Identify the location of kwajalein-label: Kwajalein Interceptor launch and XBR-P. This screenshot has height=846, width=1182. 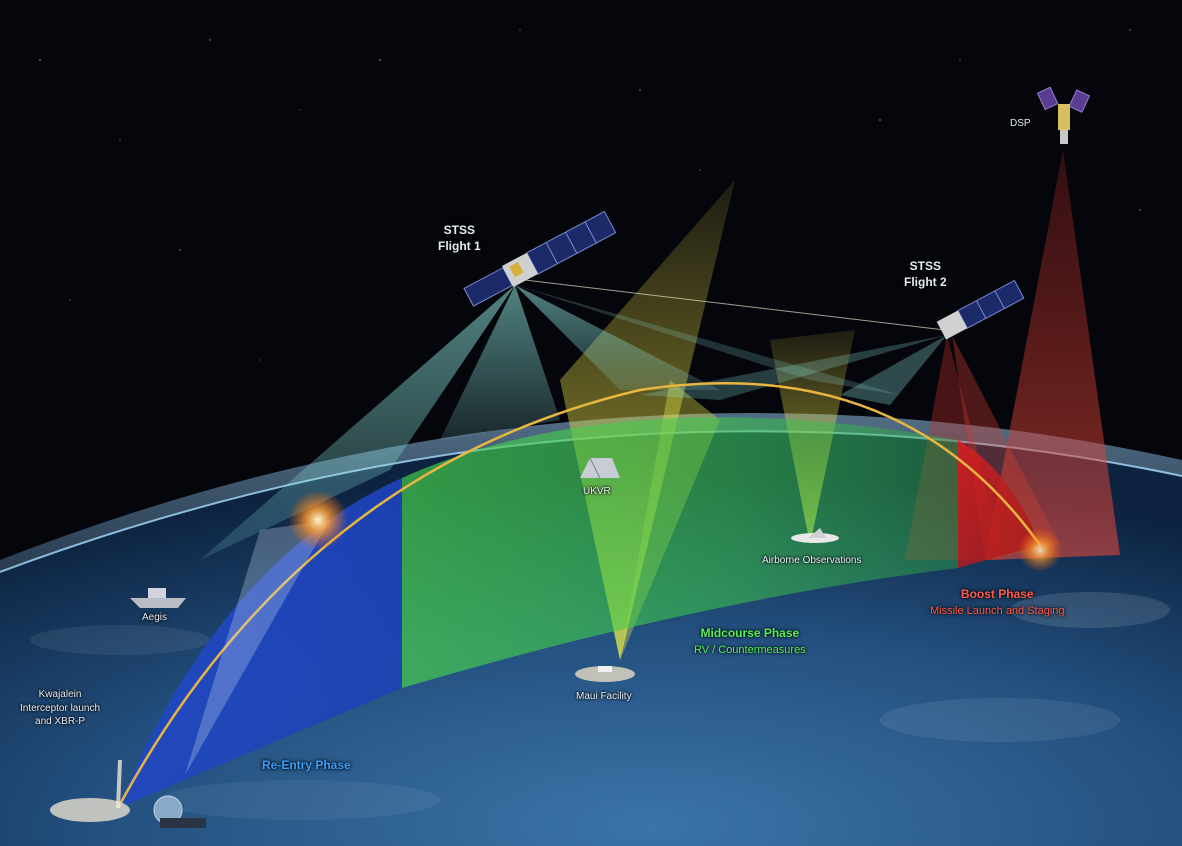
(60, 708).